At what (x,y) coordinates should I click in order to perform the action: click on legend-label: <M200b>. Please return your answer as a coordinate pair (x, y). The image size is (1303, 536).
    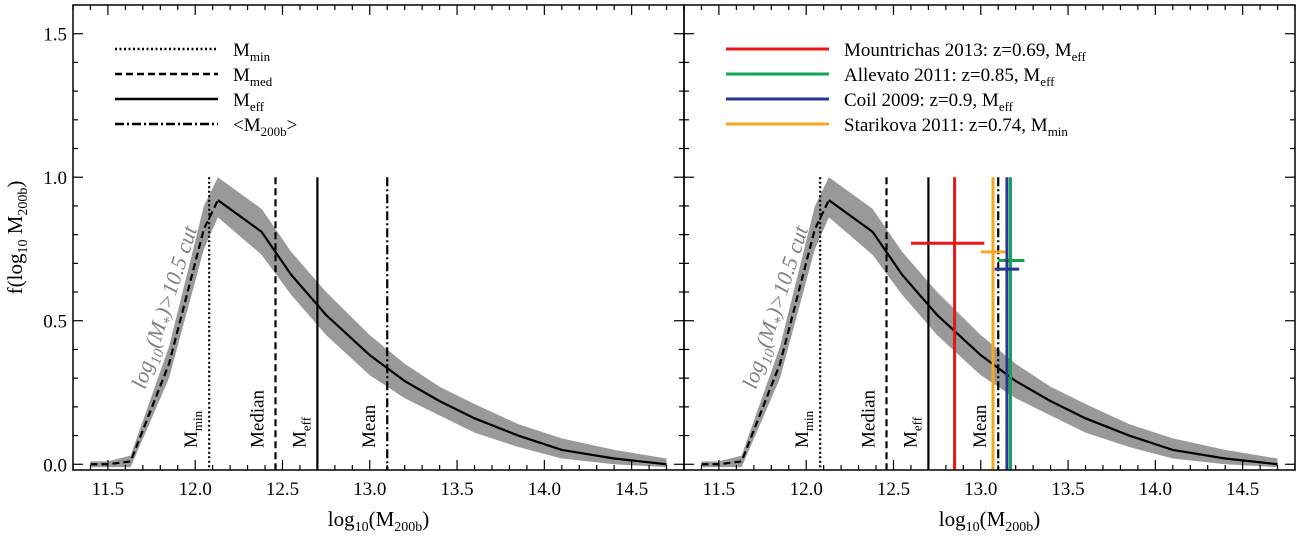
    Looking at the image, I should click on (265, 127).